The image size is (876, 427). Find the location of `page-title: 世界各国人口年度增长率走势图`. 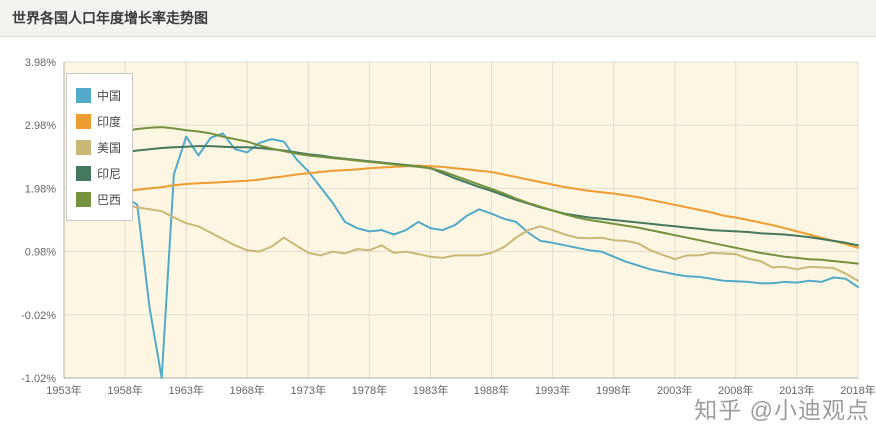

page-title: 世界各国人口年度增长率走势图 is located at coordinates (110, 18).